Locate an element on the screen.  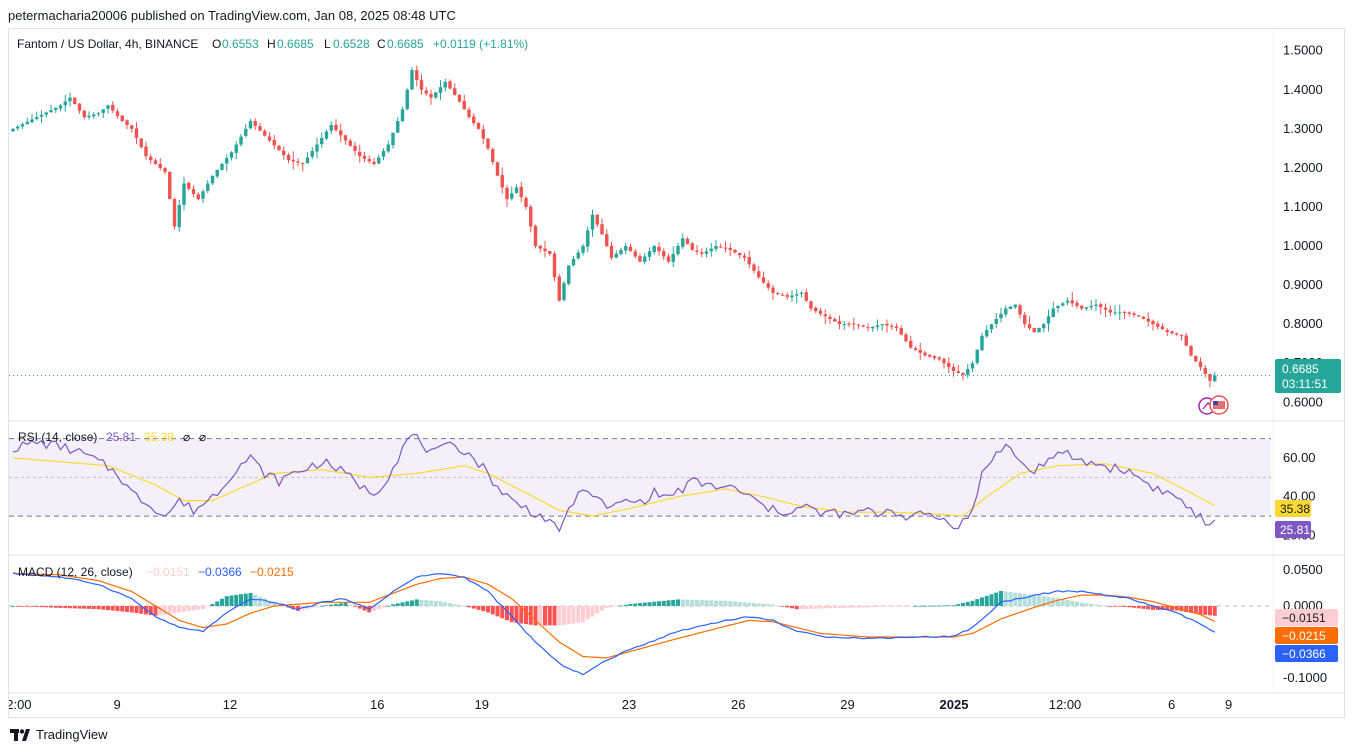
tradingview-brand: TradingView is located at coordinates (59, 734).